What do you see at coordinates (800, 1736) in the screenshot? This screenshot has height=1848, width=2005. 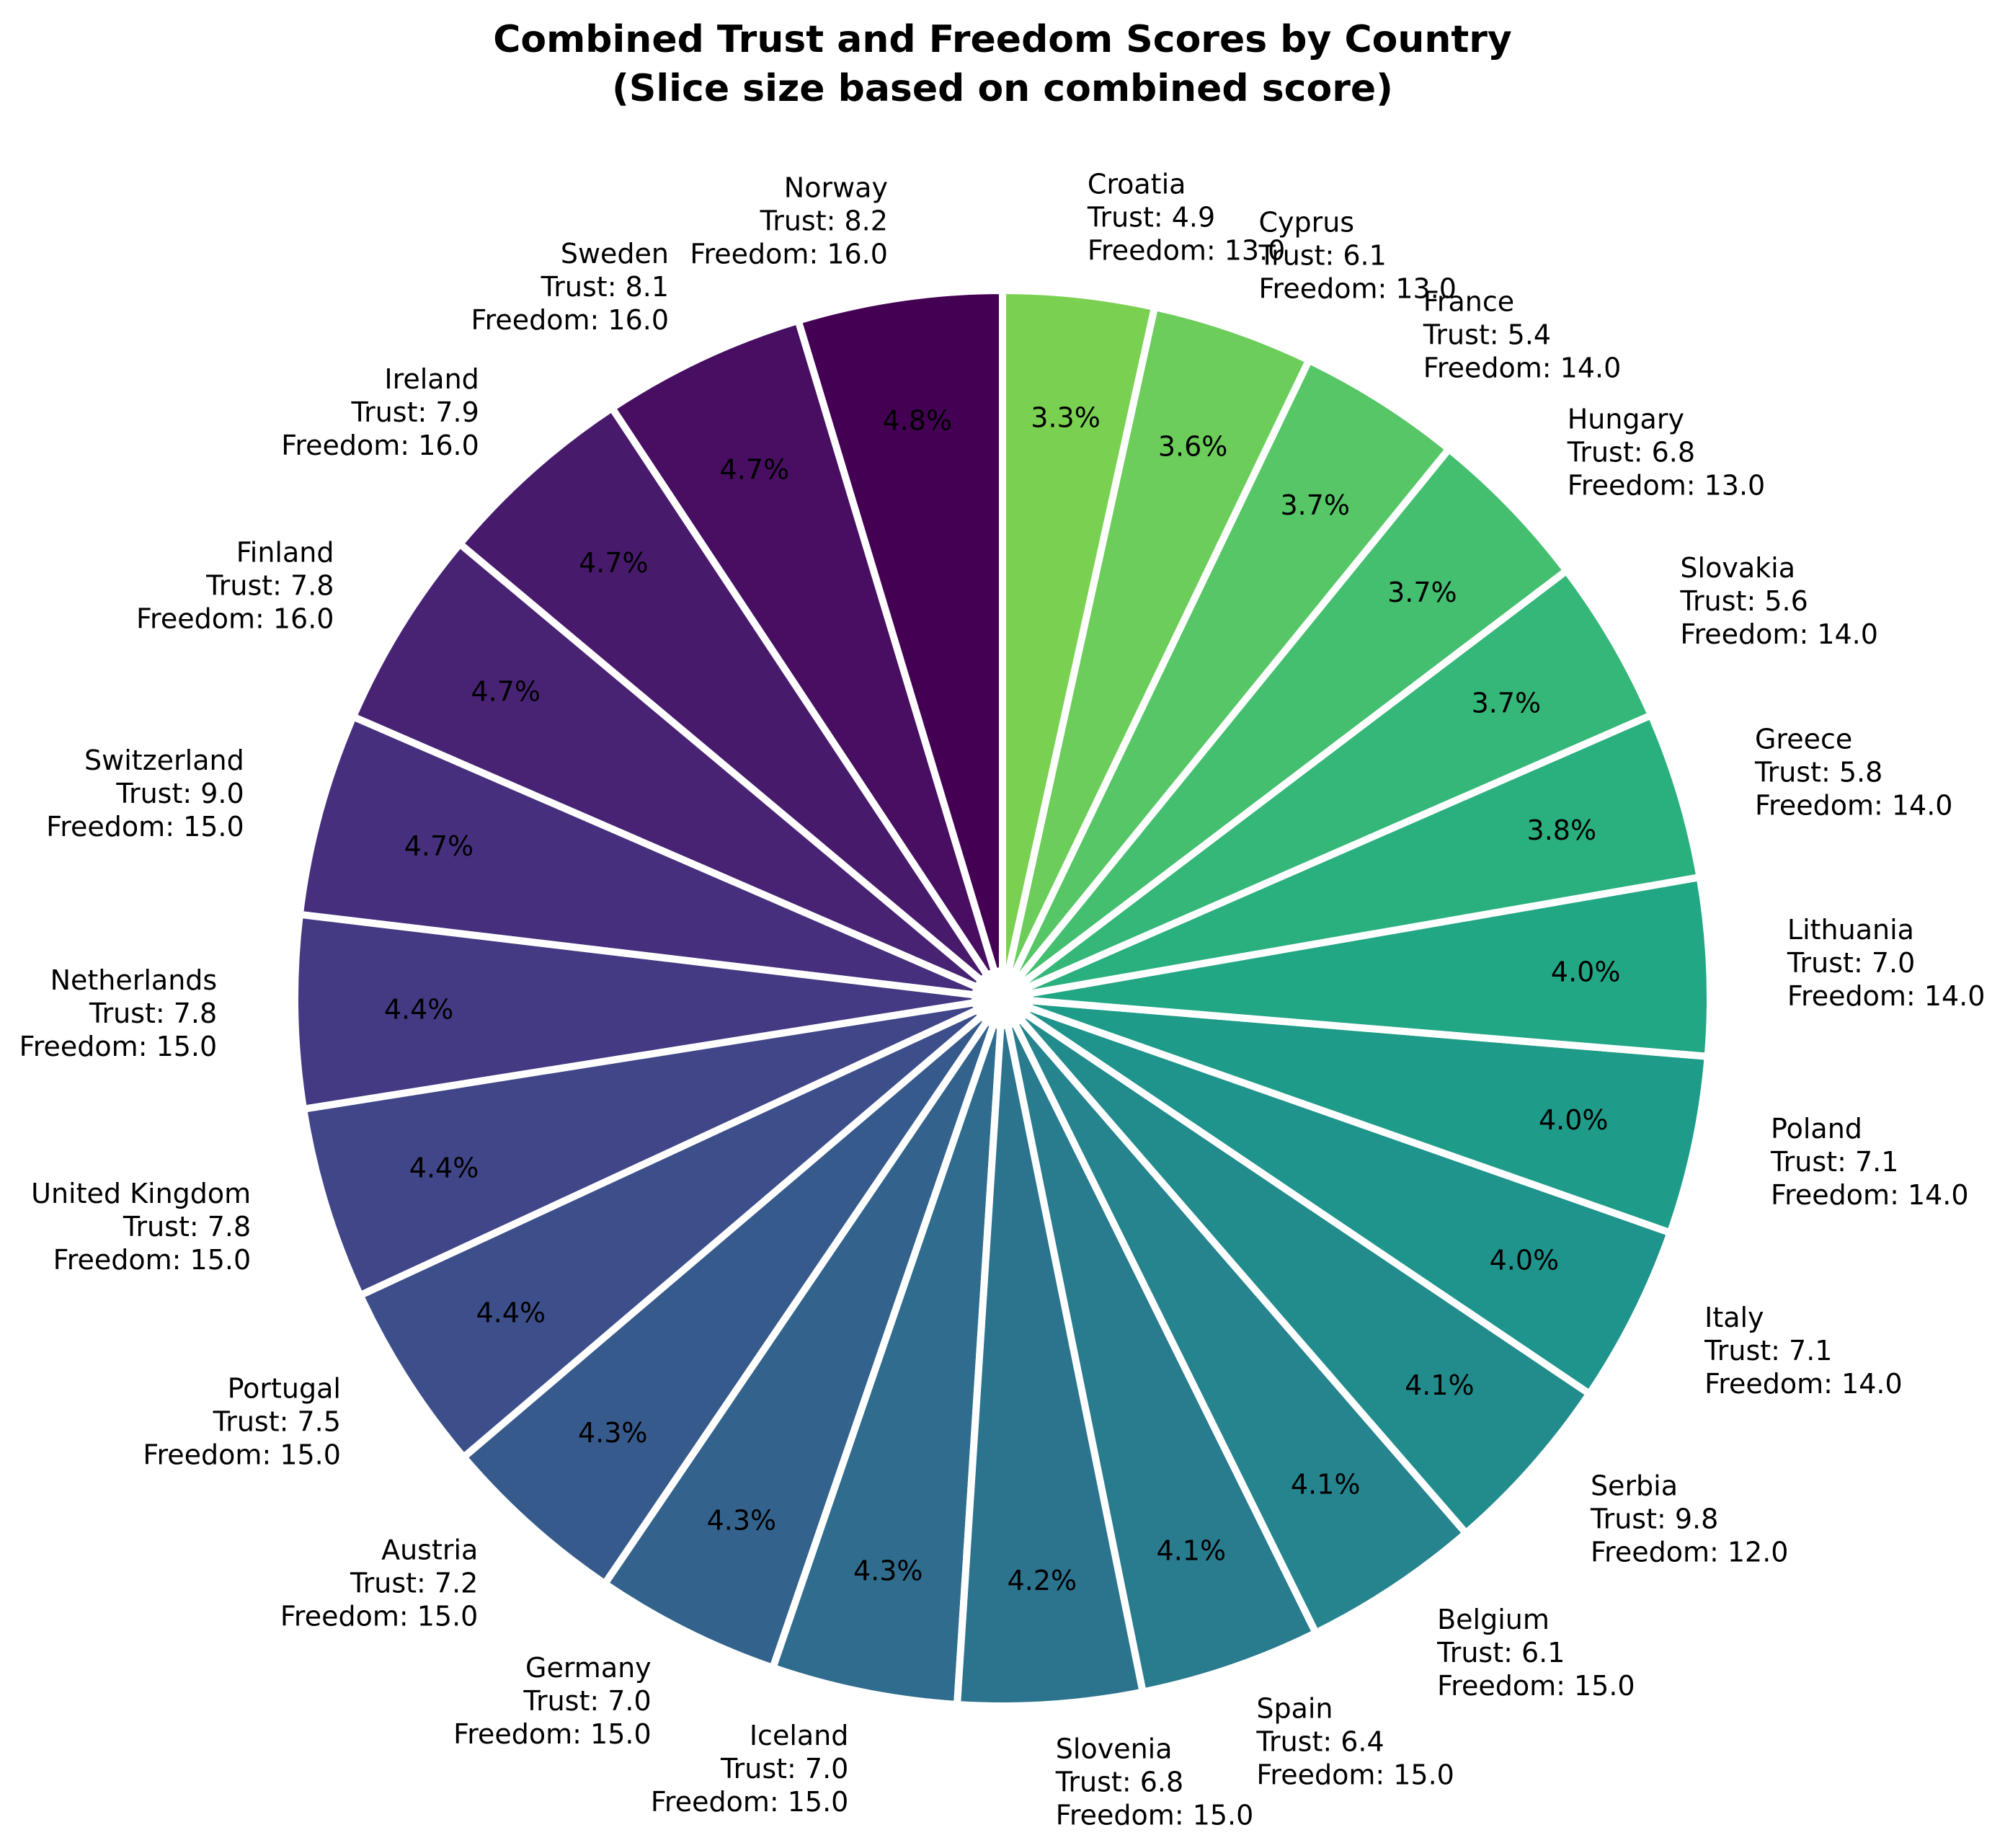 I see `slice-country: Iceland` at bounding box center [800, 1736].